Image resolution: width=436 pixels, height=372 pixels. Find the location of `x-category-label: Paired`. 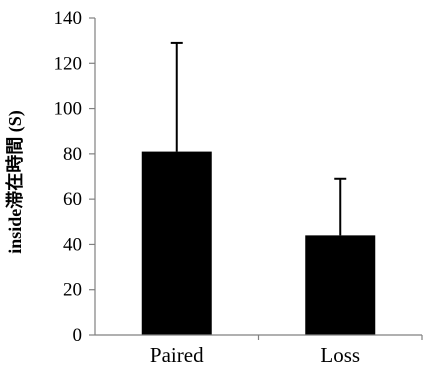

x-category-label: Paired is located at coordinates (177, 355).